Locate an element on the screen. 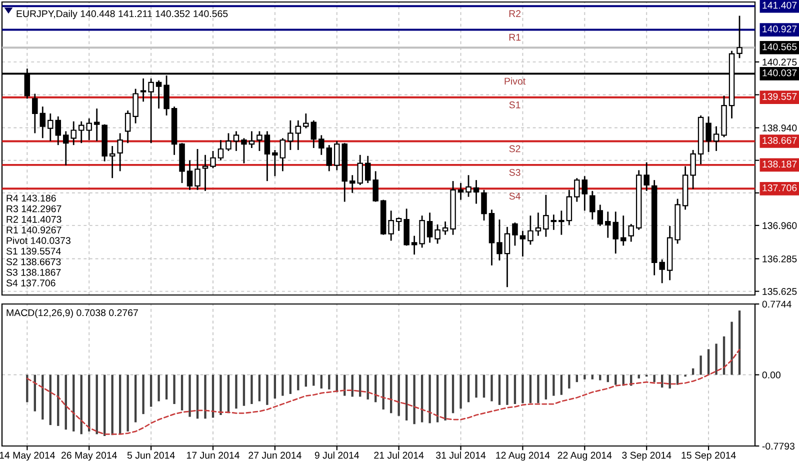  ref-line-label: 137.706 is located at coordinates (779, 188).